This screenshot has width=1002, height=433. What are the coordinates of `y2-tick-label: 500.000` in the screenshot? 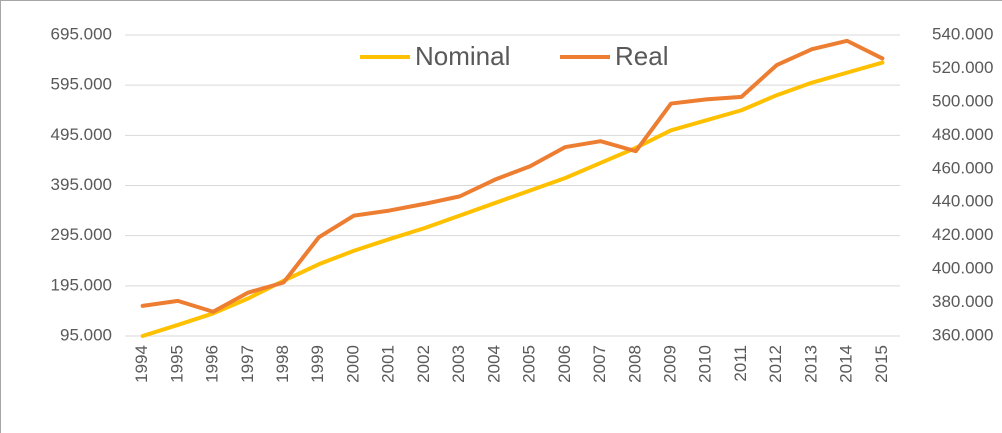 It's located at (962, 100).